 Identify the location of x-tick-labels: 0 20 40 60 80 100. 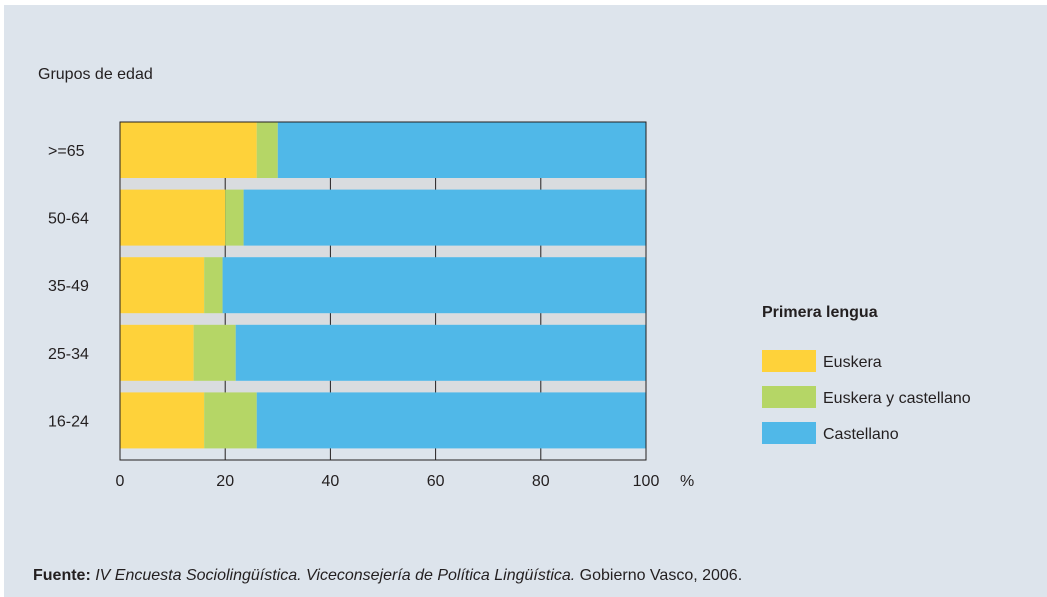
(388, 481).